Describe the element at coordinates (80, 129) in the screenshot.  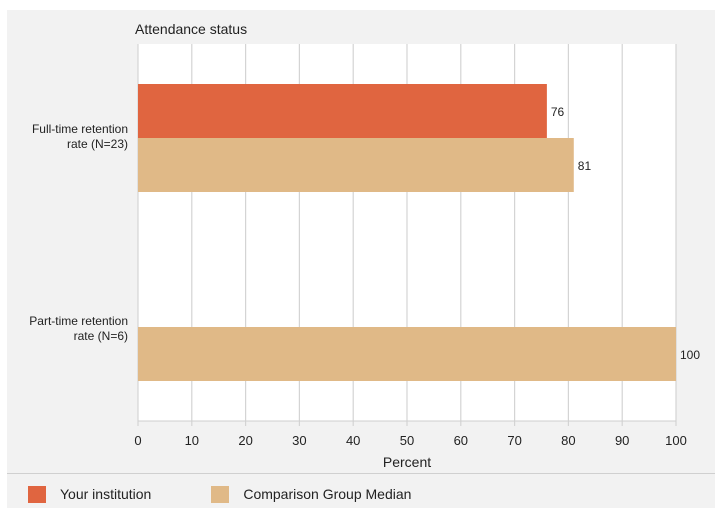
I see `category-label-0-line-0: Full-time retention` at that location.